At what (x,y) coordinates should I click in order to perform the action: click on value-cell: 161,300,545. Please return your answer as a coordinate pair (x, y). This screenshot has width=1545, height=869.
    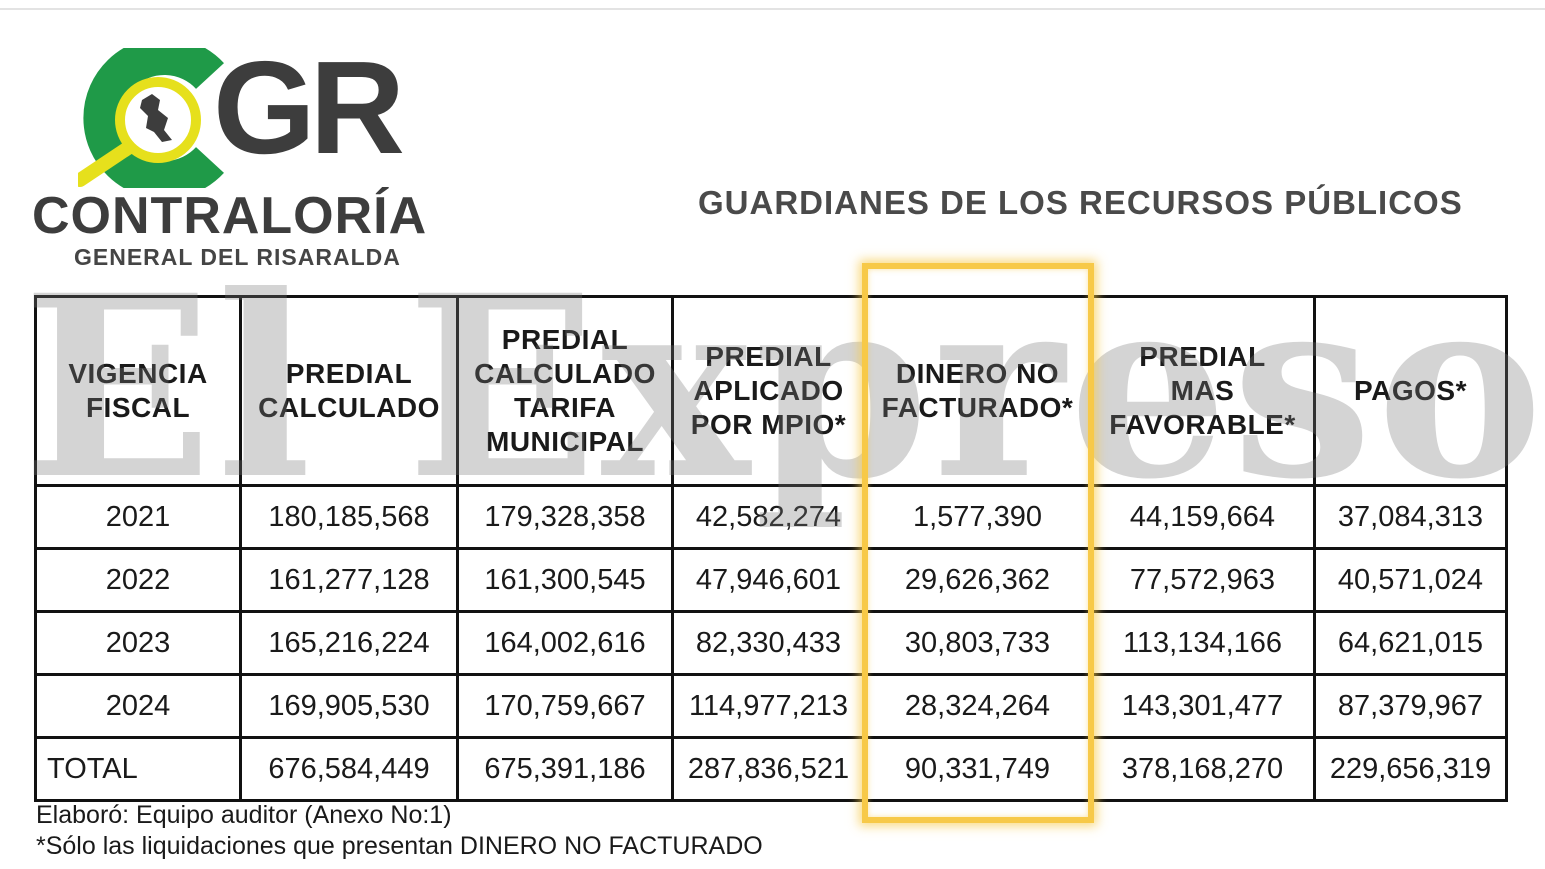
    Looking at the image, I should click on (565, 580).